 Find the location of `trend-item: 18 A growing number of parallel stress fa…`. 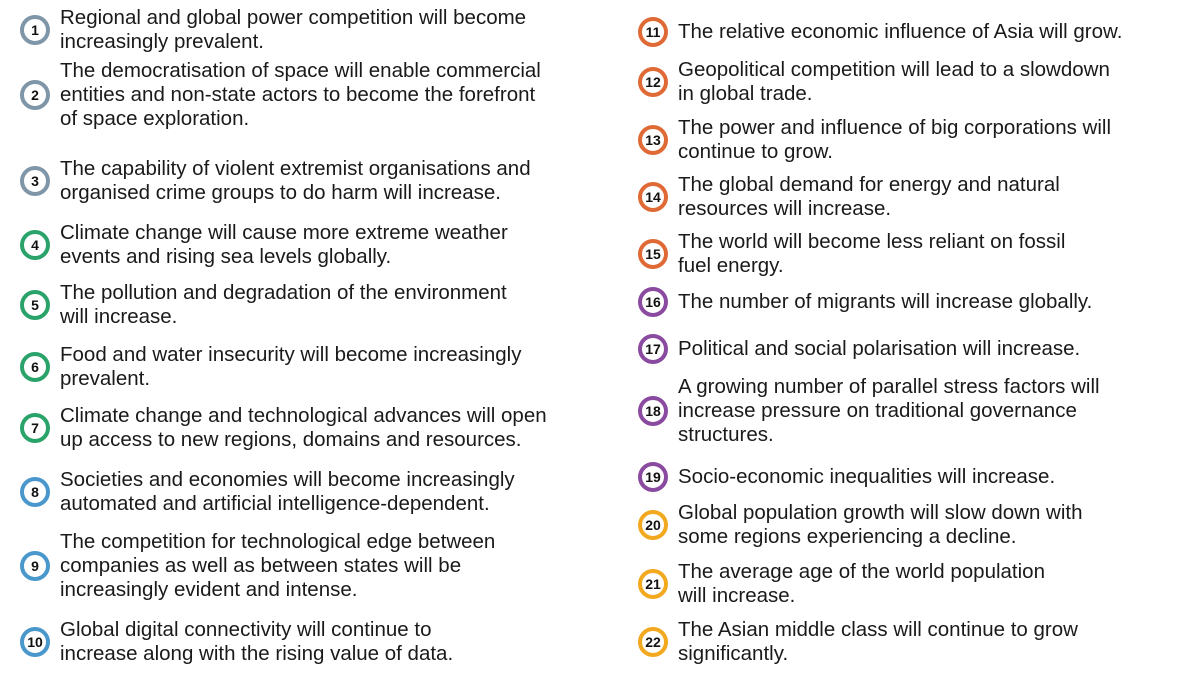

trend-item: 18 A growing number of parallel stress fa… is located at coordinates (869, 411).